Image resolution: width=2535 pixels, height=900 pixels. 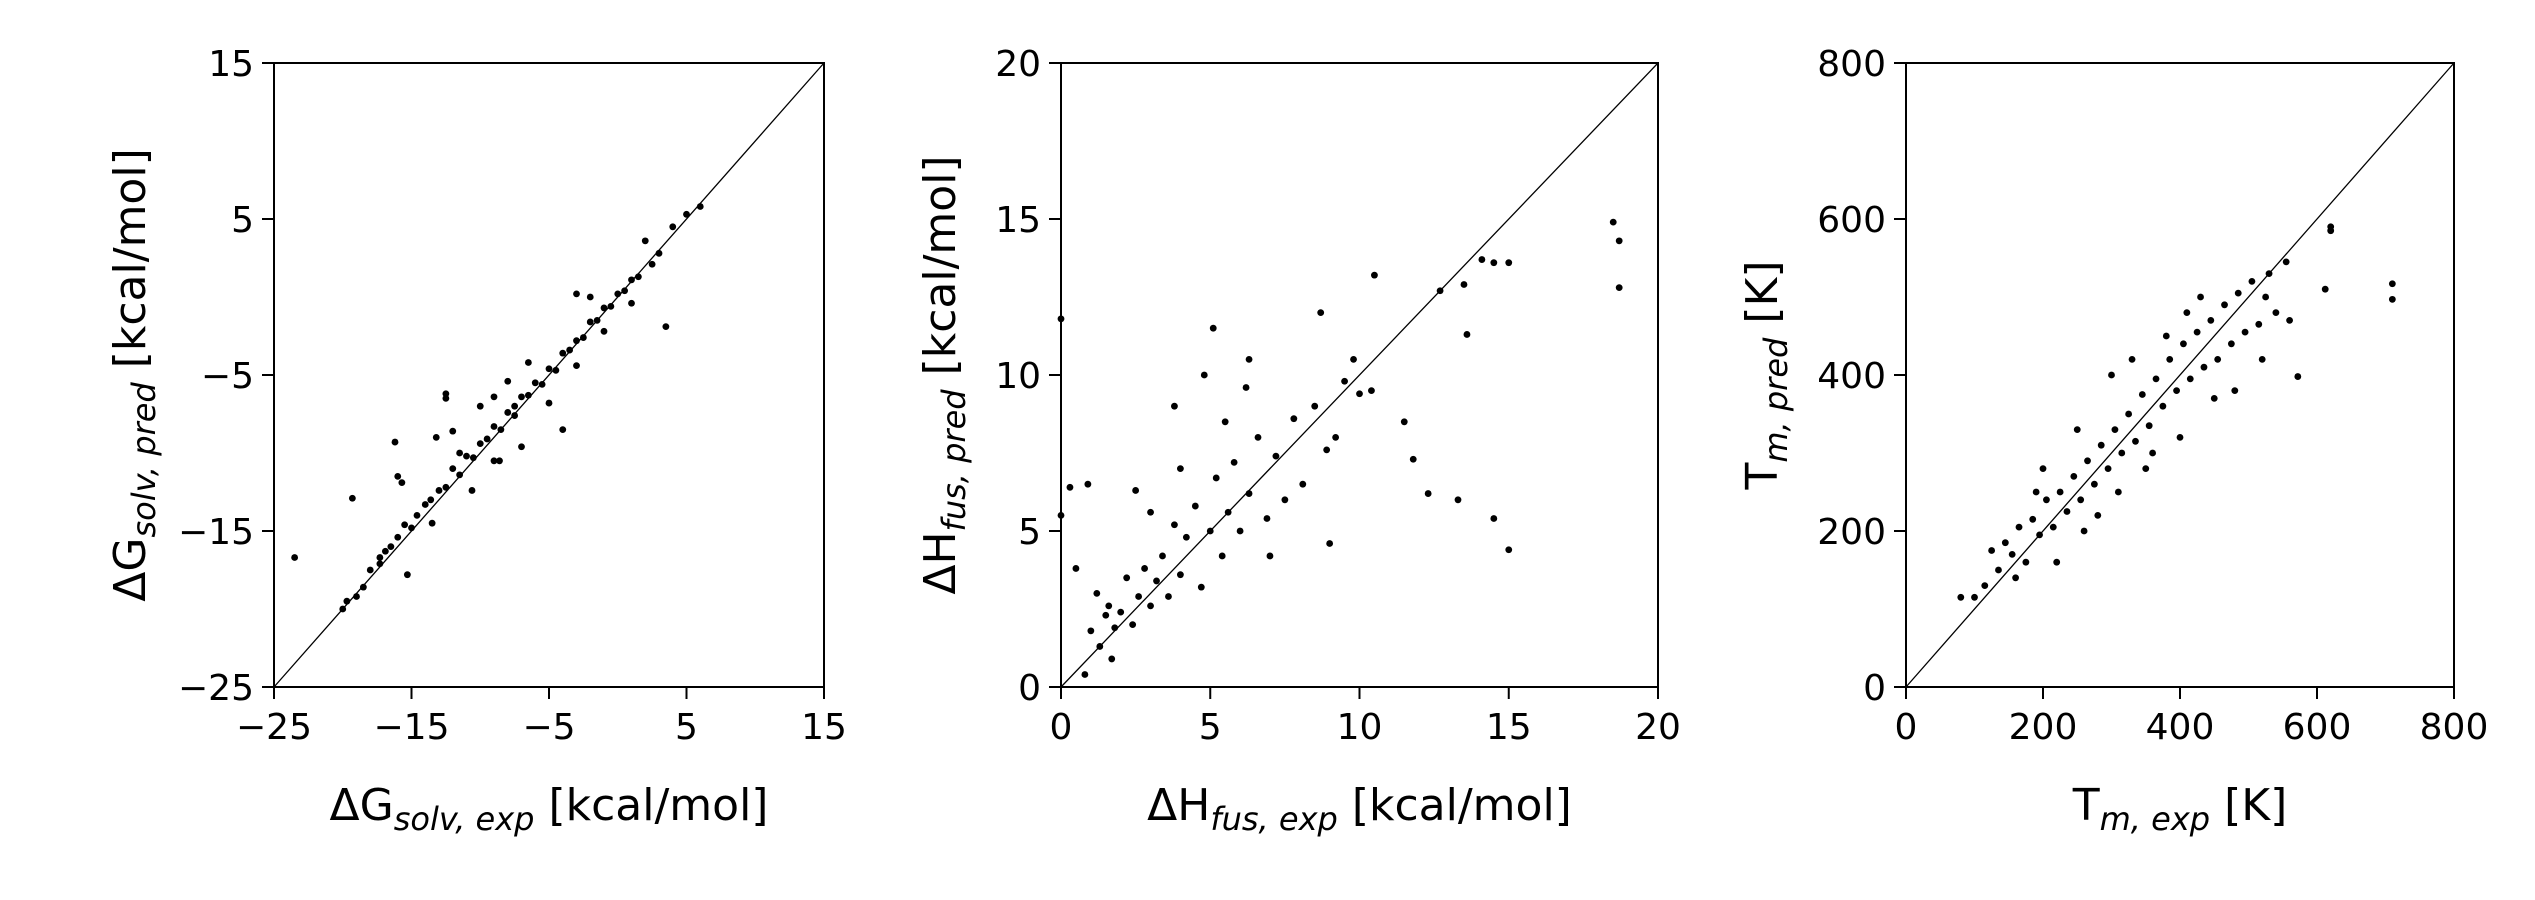 I want to click on x-axis-label-subscript: solv, exp, so click(x=464, y=819).